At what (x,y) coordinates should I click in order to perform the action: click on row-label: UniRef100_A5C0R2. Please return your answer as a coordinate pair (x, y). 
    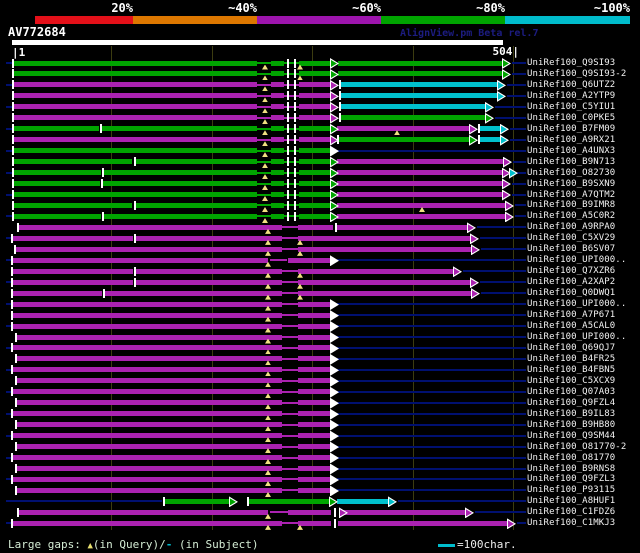
    Looking at the image, I should click on (571, 216).